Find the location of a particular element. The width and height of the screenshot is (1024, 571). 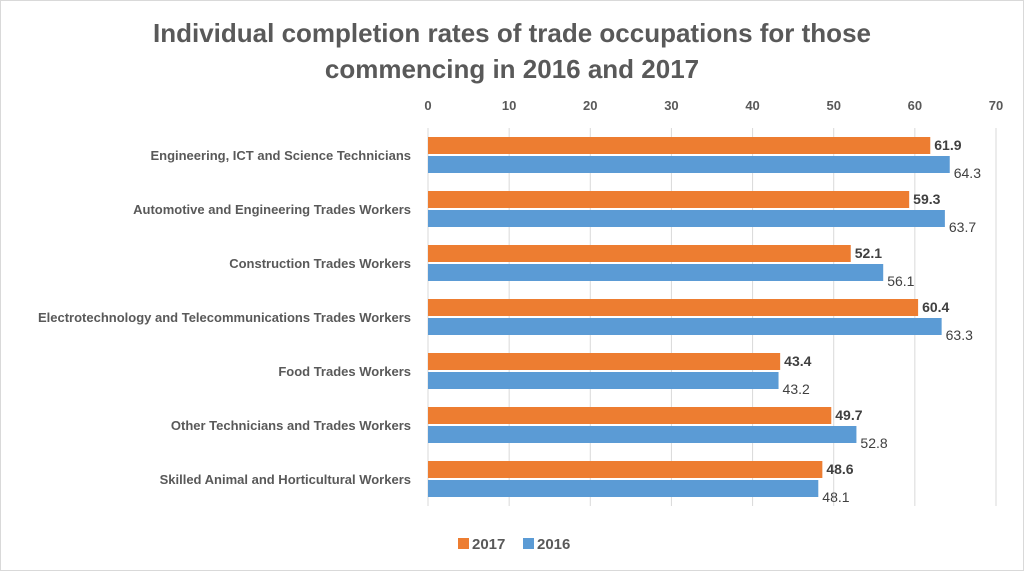

data-label-2017: 48.6 is located at coordinates (839, 469).